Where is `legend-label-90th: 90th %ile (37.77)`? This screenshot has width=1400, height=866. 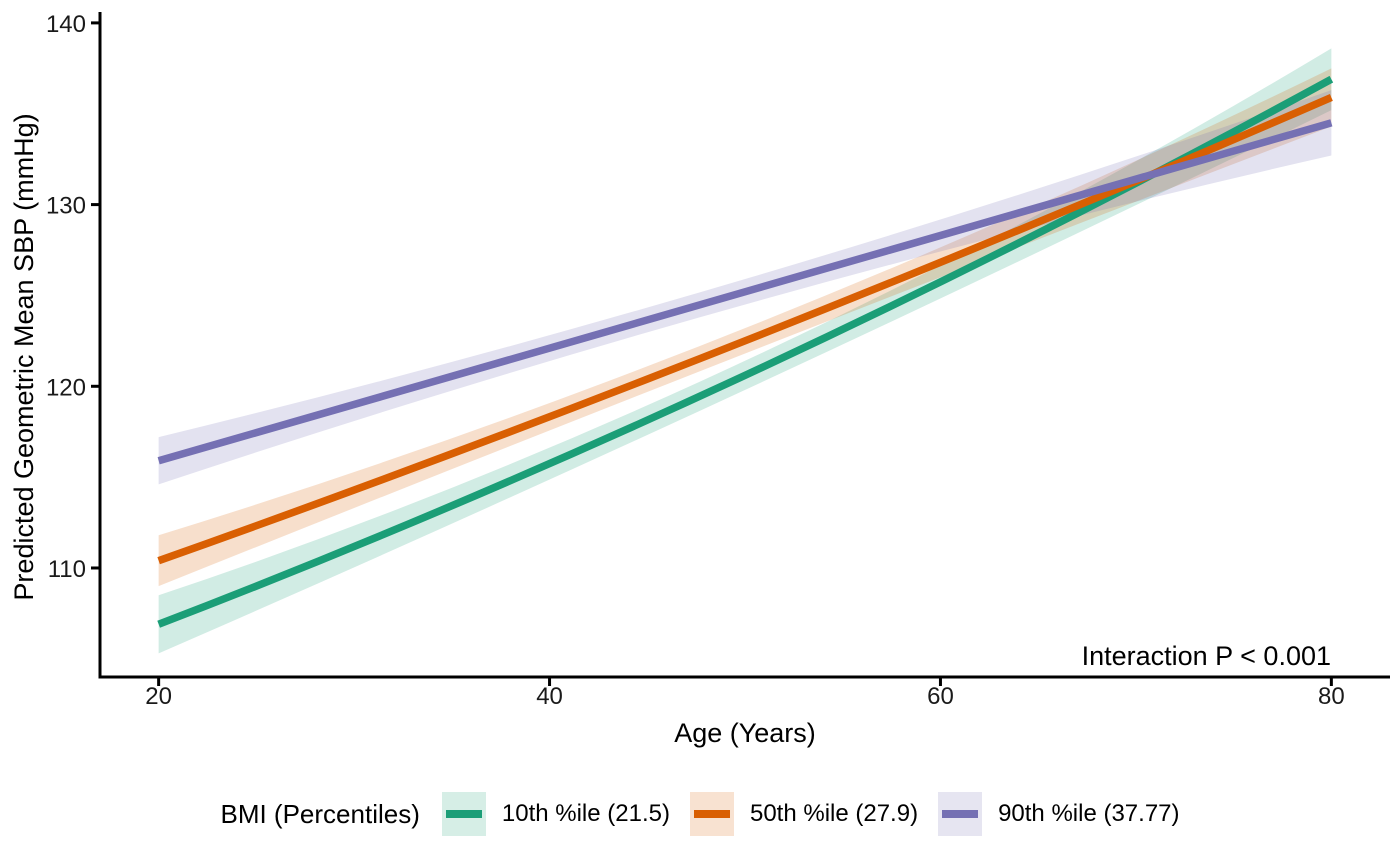
legend-label-90th: 90th %ile (37.77) is located at coordinates (1089, 813).